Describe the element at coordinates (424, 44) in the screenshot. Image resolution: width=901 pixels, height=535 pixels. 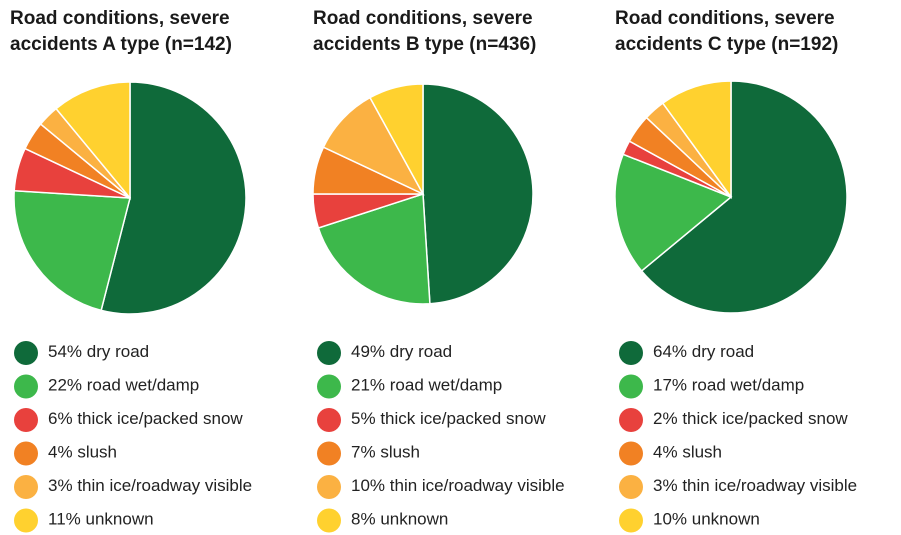
I see `chart-title: accidents B type (n=436)` at that location.